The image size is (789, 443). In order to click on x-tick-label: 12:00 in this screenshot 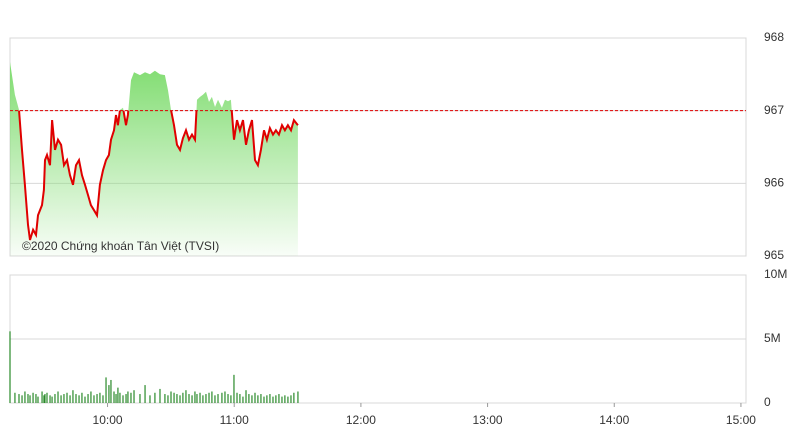, I will do `click(361, 420)`.